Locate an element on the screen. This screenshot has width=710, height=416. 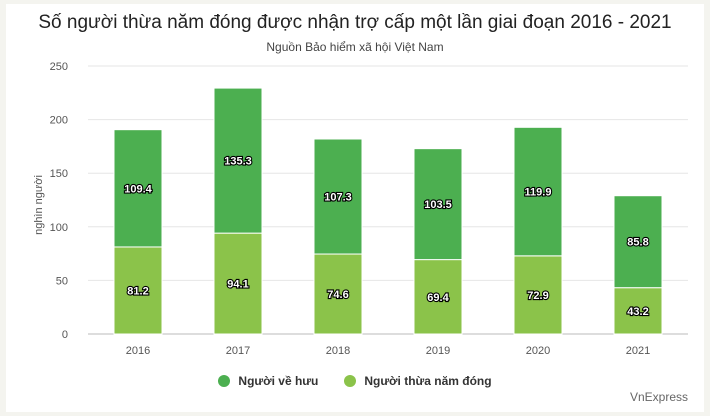
legend: Người về hưu Người thừa năm đóng is located at coordinates (355, 381).